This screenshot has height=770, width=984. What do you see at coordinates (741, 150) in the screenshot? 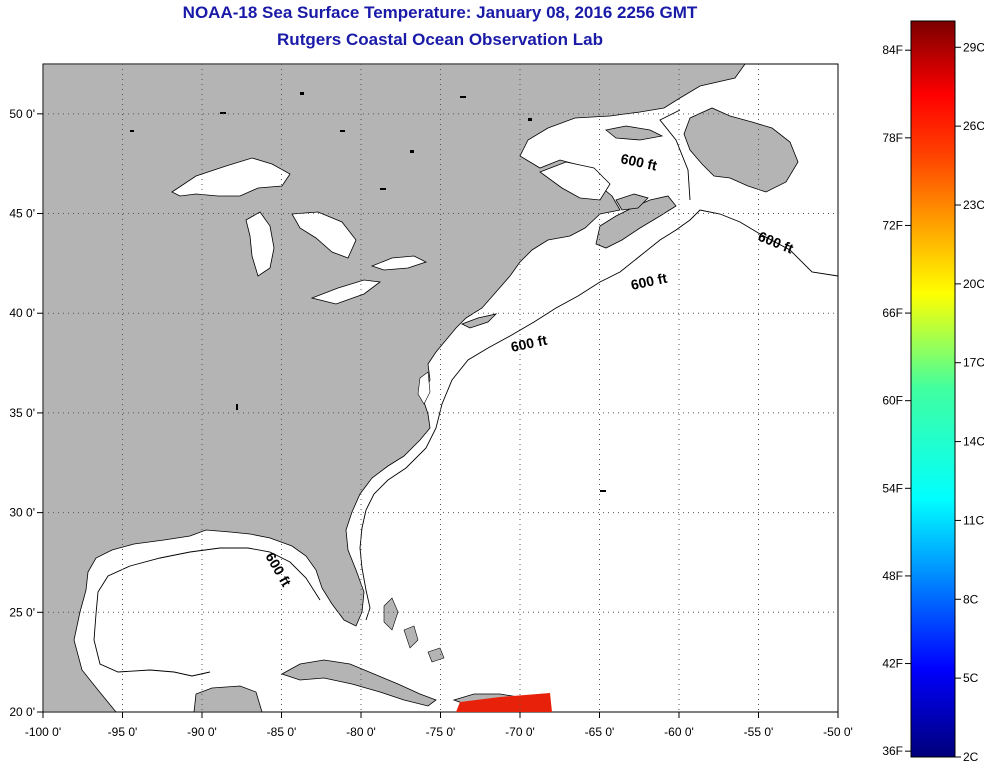
I see `land-newfoundland` at bounding box center [741, 150].